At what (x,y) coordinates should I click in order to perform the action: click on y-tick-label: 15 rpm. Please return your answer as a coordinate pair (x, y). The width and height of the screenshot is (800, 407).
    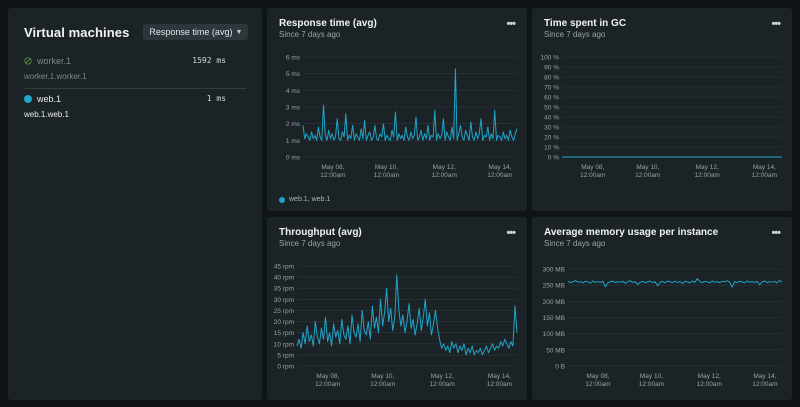
    Looking at the image, I should click on (284, 333).